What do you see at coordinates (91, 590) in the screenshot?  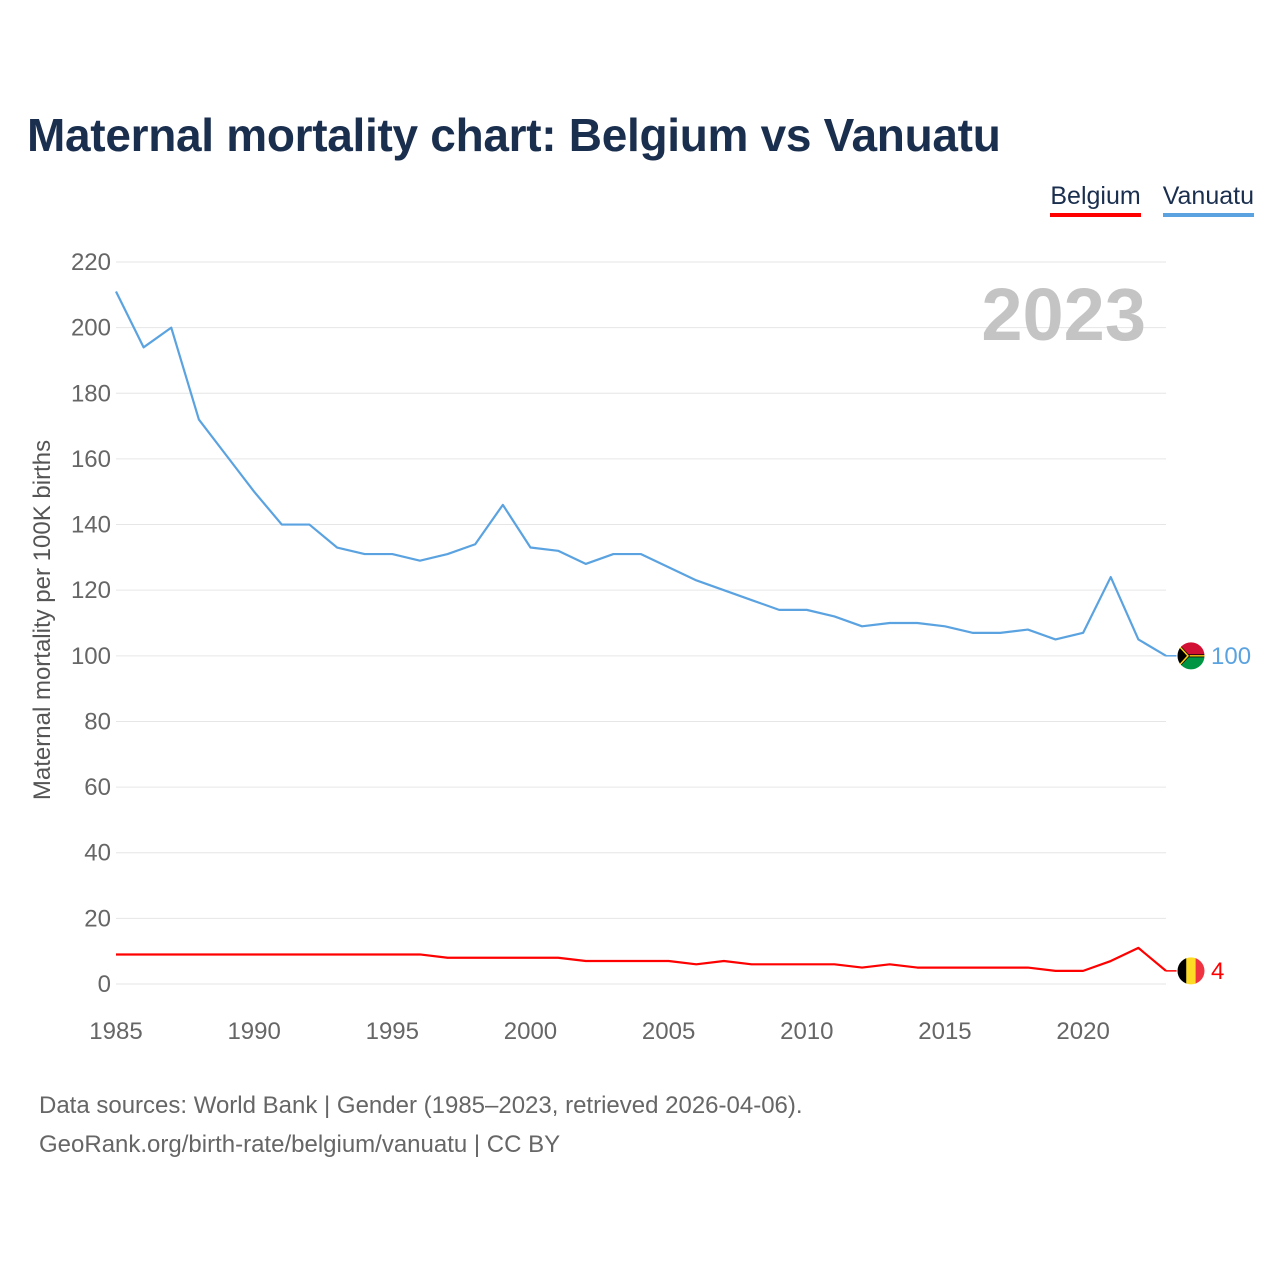 I see `y-tick-label: 120` at bounding box center [91, 590].